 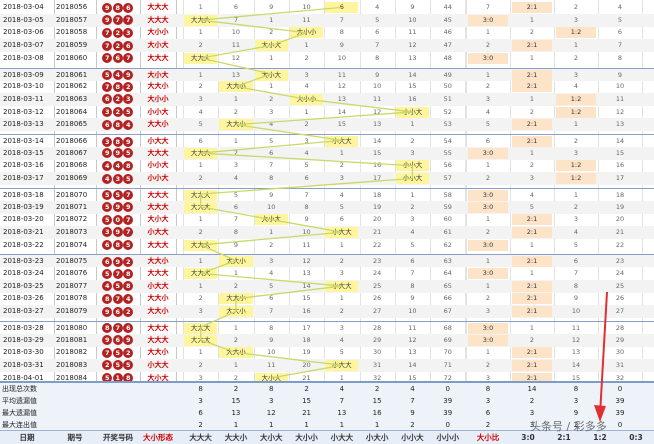 I want to click on header-form-column: 大小大, so click(x=271, y=437).